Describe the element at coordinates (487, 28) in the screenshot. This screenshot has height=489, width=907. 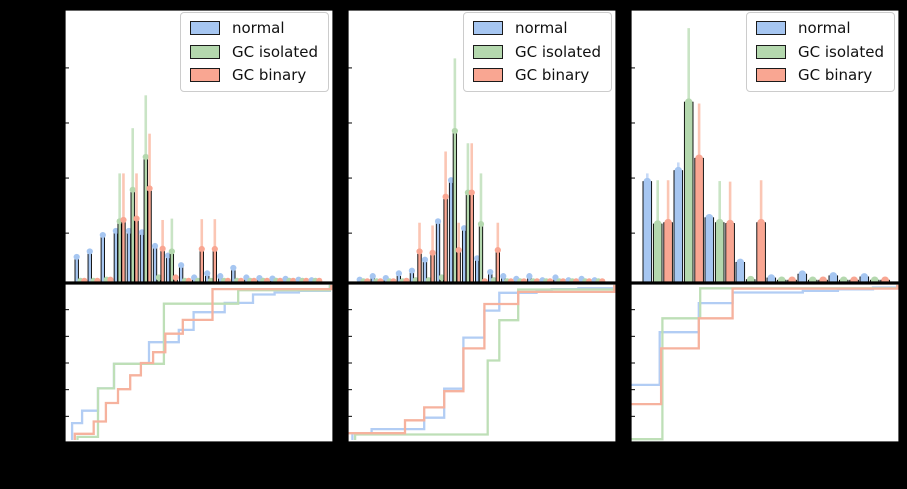
I see `legend-swatch-normal` at that location.